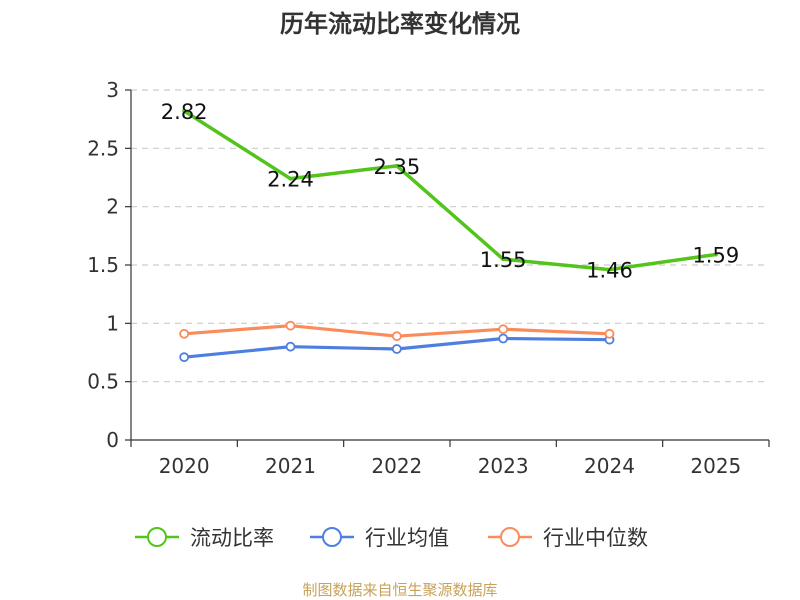 The image size is (800, 600). Describe the element at coordinates (112, 207) in the screenshot. I see `y-tick-label: 2` at that location.